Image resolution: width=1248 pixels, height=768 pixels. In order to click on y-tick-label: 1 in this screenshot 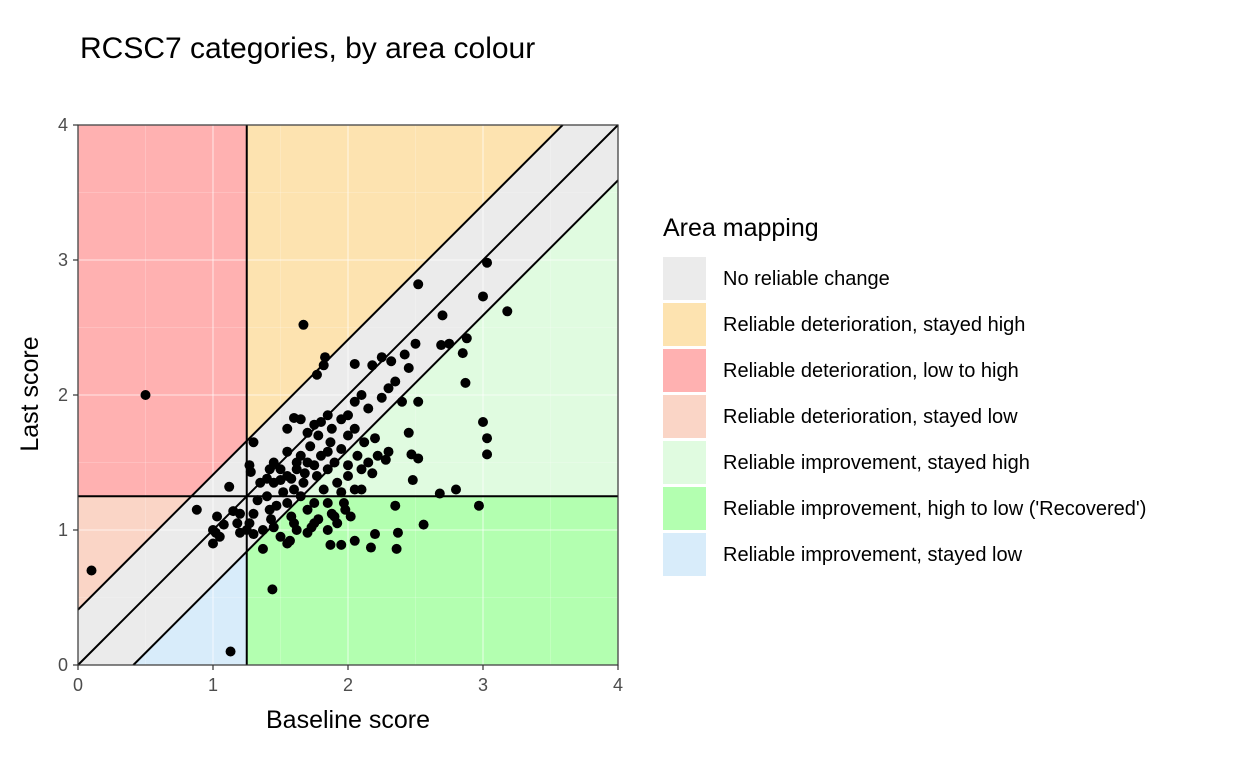, I will do `click(63, 530)`.